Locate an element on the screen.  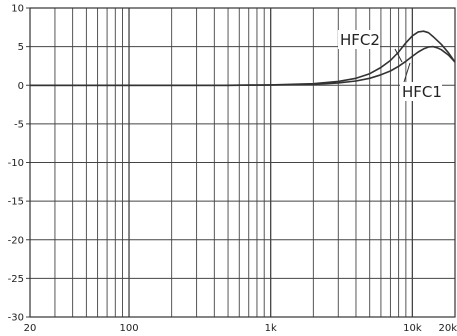
x-tick-label: 20k is located at coordinates (447, 328).